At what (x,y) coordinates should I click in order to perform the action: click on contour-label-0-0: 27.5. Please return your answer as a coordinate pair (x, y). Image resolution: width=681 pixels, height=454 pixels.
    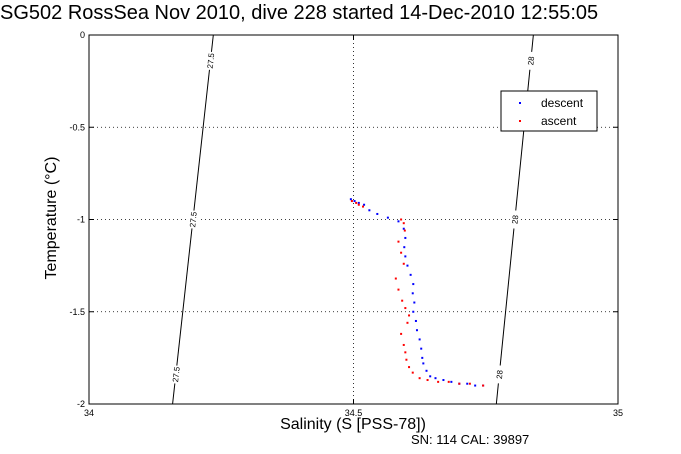
    Looking at the image, I should click on (176, 374).